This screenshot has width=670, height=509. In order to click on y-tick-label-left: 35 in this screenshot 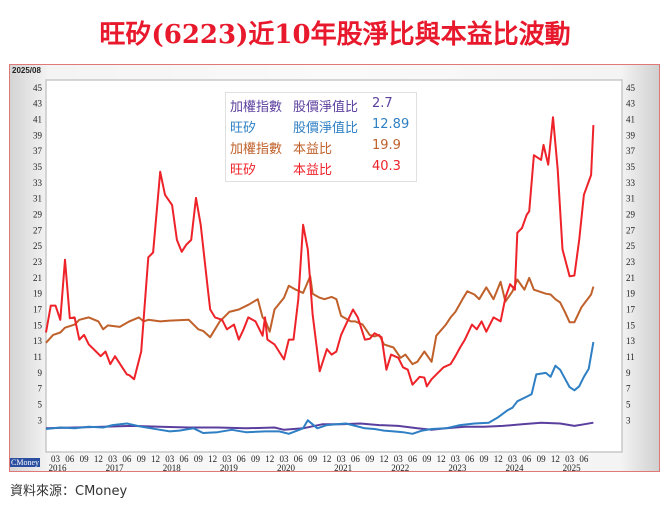, I will do `click(38, 167)`.